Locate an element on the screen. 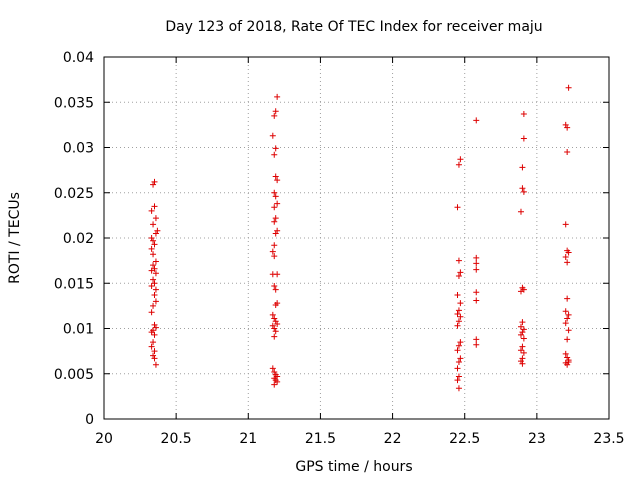  x-tick-label: 22.5 is located at coordinates (464, 439).